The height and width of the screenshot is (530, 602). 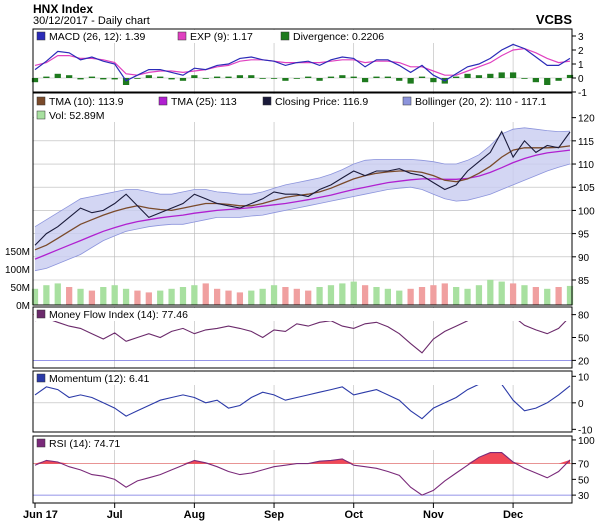 What do you see at coordinates (582, 93) in the screenshot?
I see `y-tick-label: -1` at bounding box center [582, 93].